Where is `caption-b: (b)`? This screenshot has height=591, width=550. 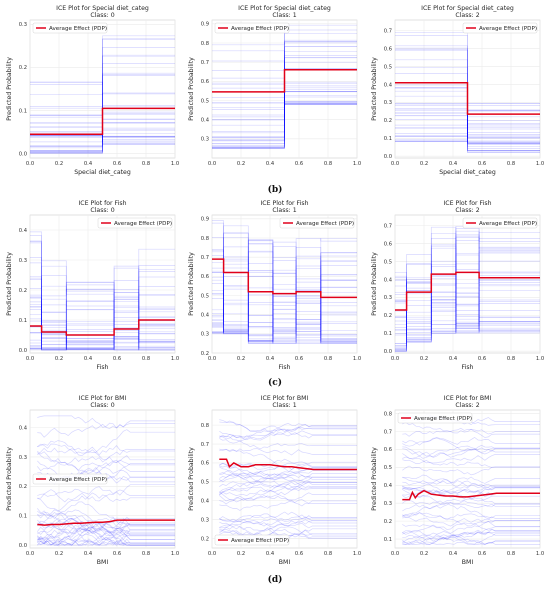
caption-b: (b) is located at coordinates (275, 189).